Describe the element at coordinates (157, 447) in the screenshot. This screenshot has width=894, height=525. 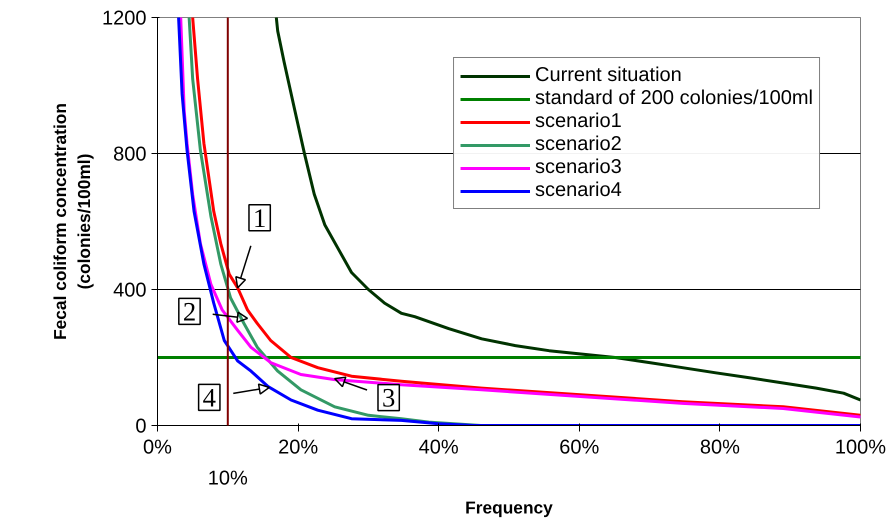
I see `x-tick-label: 0%` at that location.